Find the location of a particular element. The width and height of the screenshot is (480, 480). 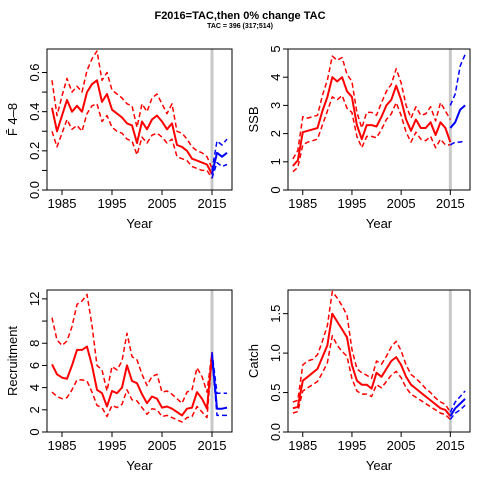

y-tick-label: 1 is located at coordinates (275, 161).